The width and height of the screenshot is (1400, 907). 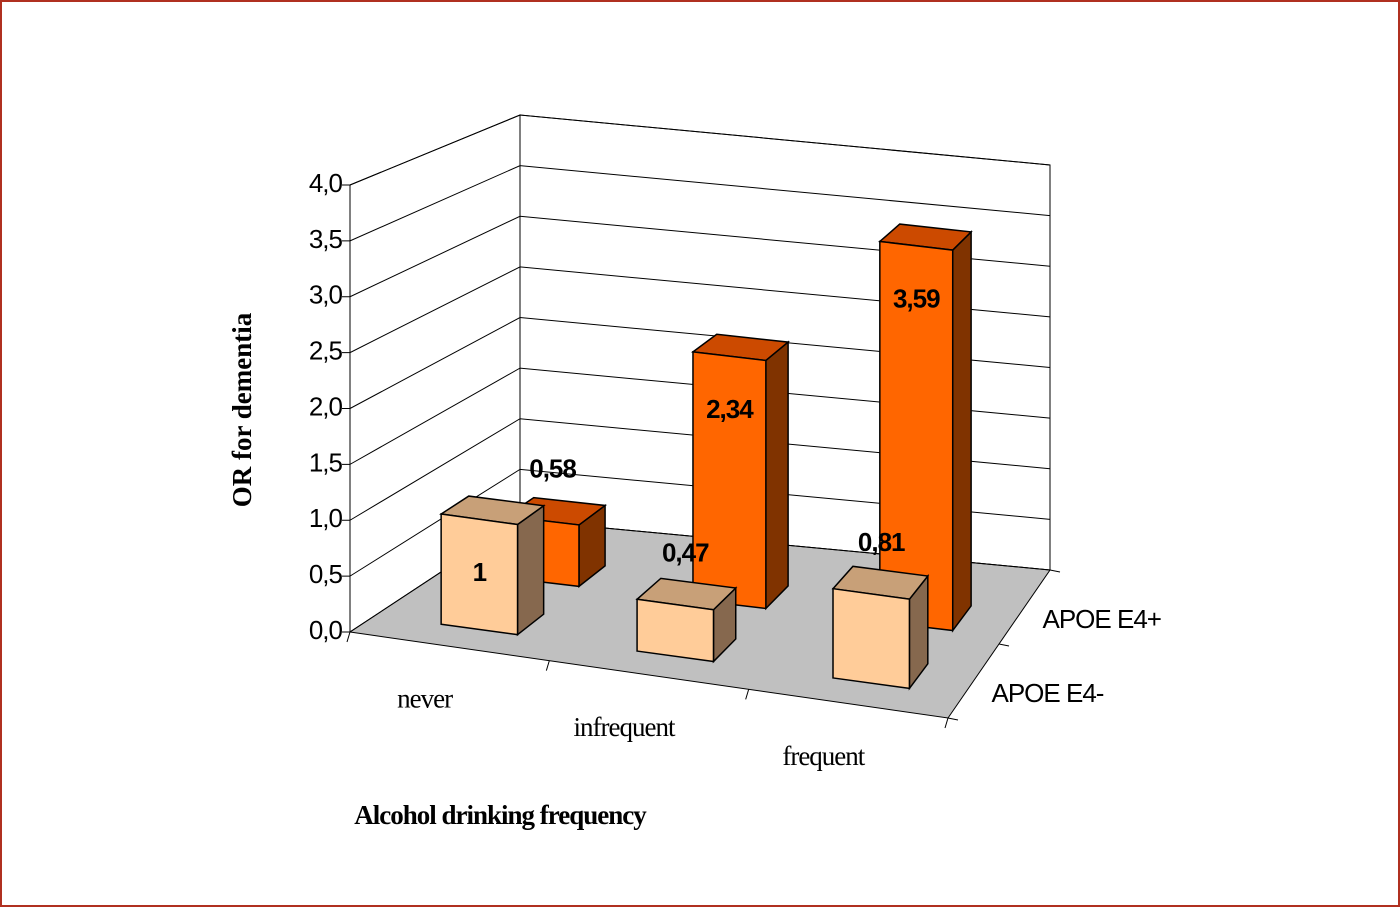 I want to click on y-tick-label: 2,0, so click(x=326, y=406).